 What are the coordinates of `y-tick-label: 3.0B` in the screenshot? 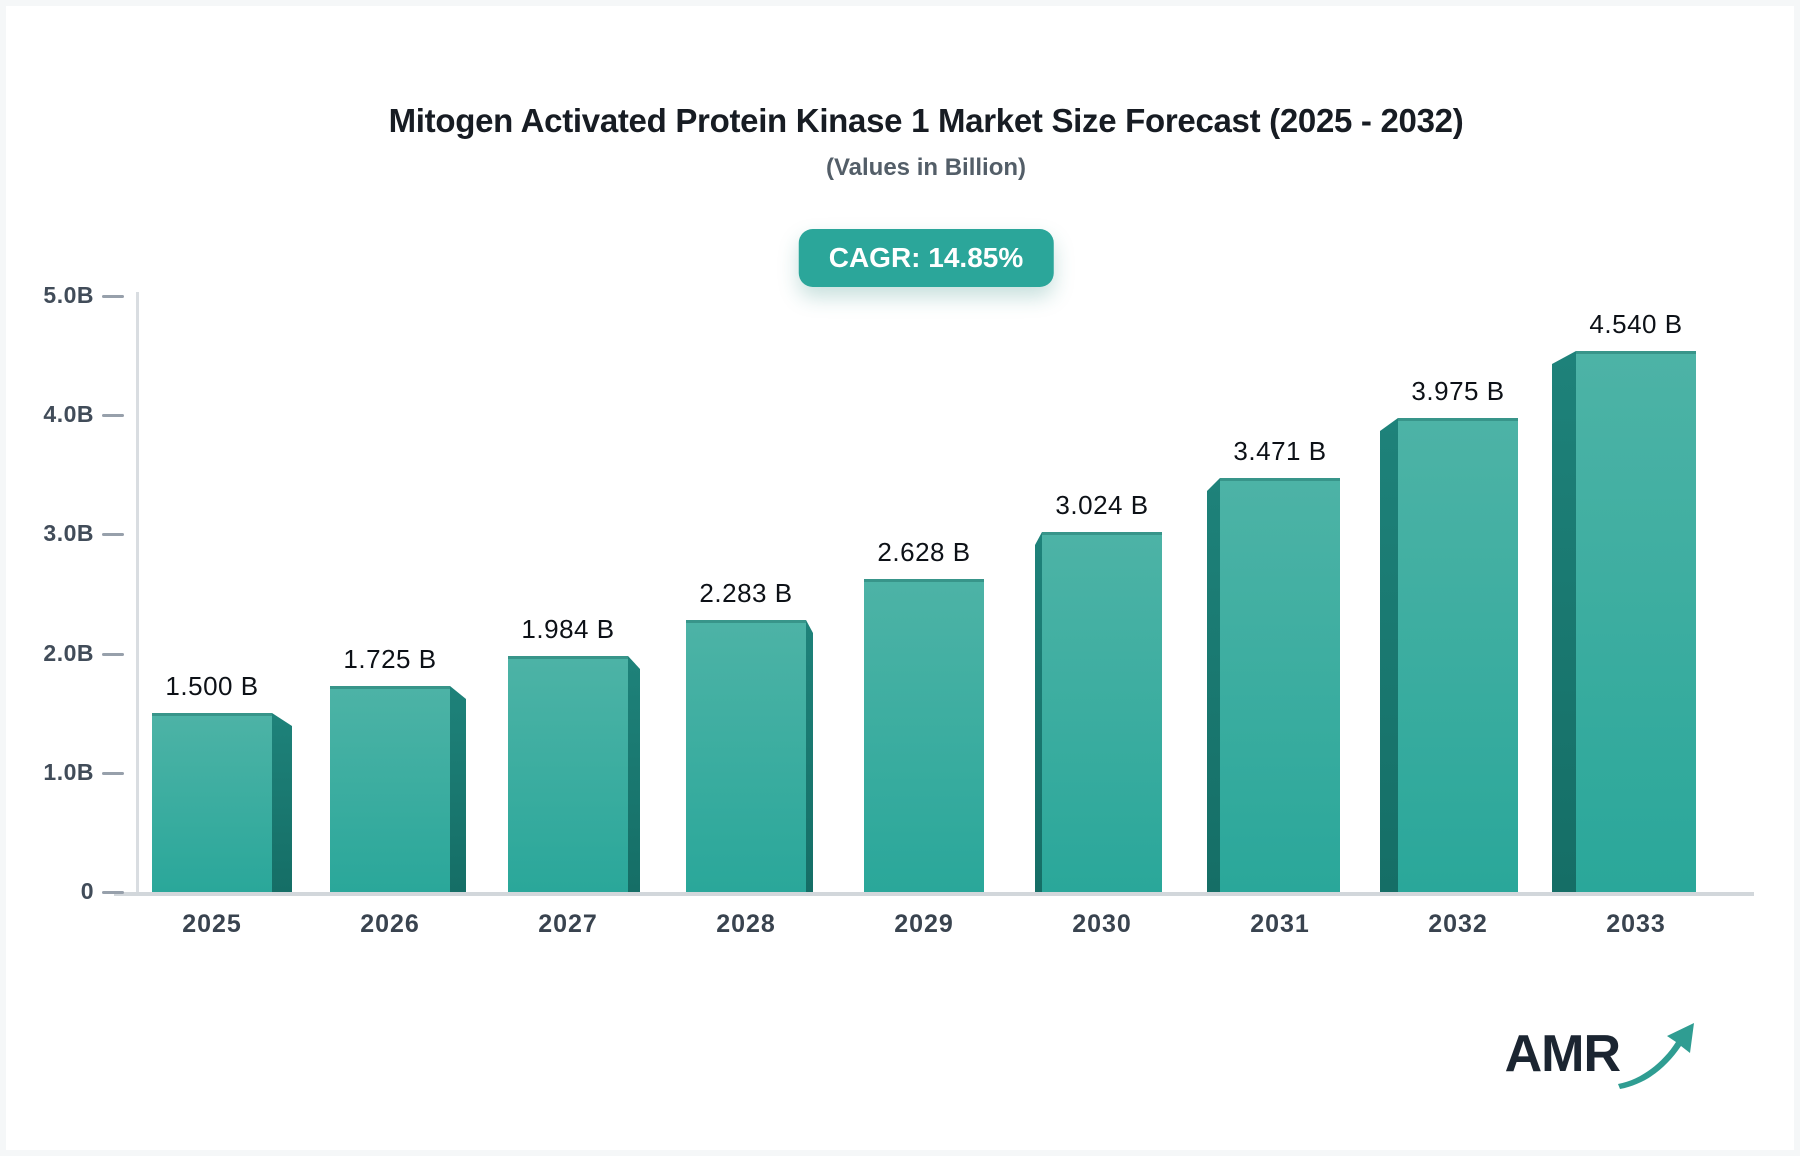 It's located at (68, 533).